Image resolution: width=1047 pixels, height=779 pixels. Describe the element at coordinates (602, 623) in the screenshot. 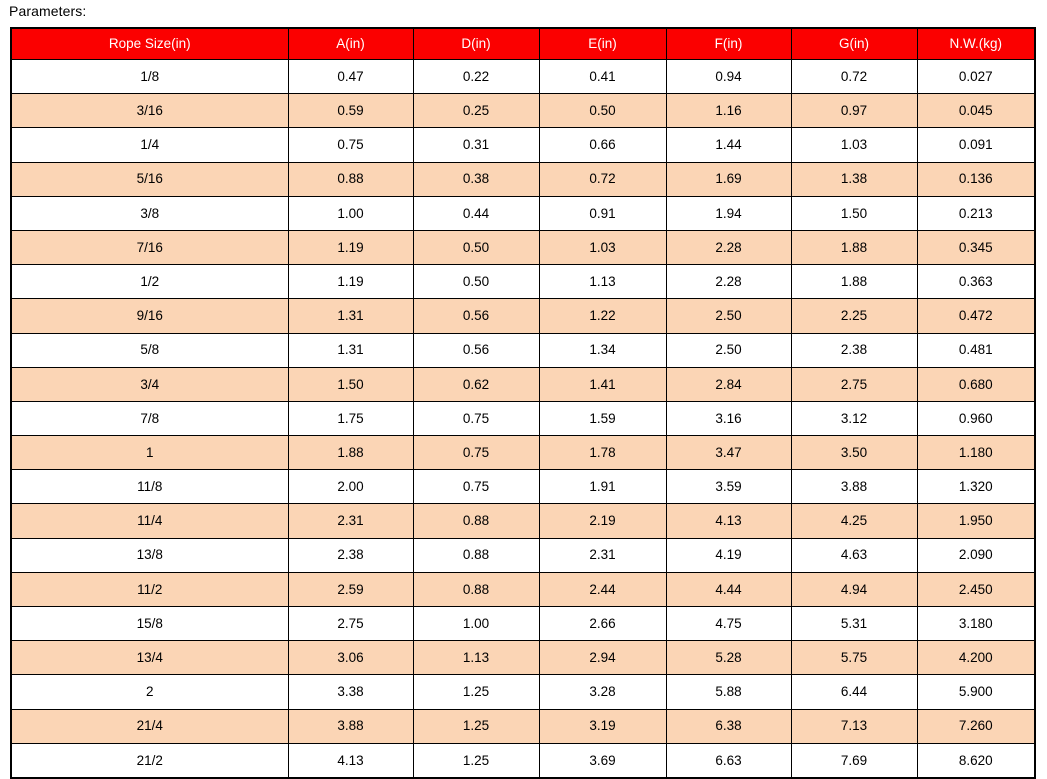

I see `cell-e: 2.66` at that location.